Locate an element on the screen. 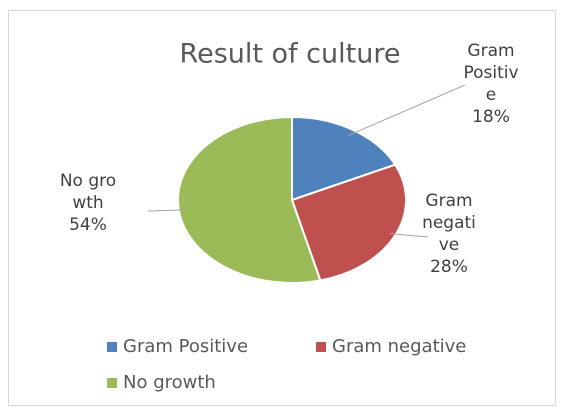  data-label-value: 54% is located at coordinates (88, 225).